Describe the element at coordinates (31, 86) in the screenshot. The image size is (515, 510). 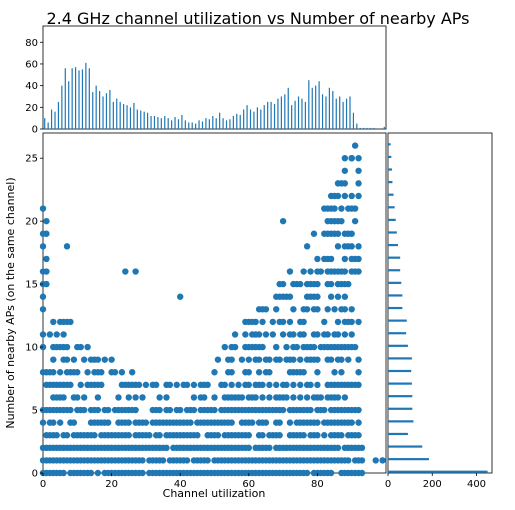
I see `top-hist-y-tick-label: 40` at that location.